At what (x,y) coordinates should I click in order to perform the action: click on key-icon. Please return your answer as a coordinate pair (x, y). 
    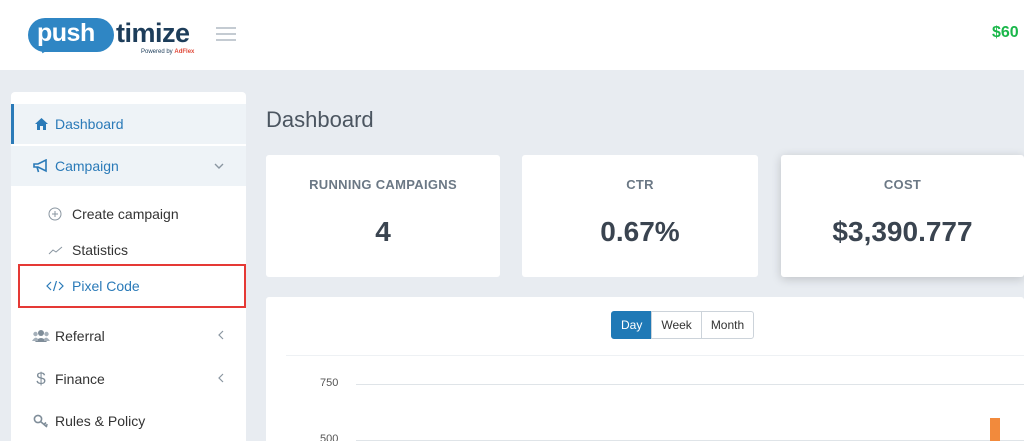
    Looking at the image, I should click on (41, 421).